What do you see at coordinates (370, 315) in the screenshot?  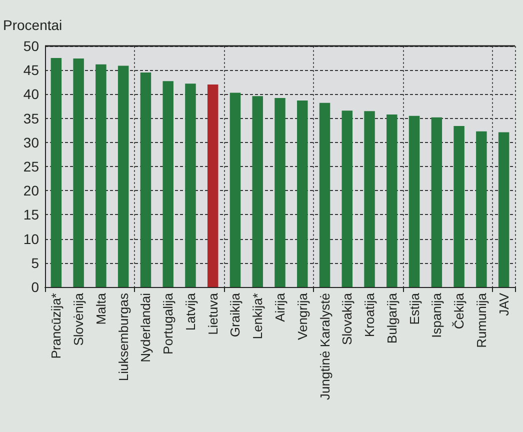 I see `x-tick-label: Kroatija` at bounding box center [370, 315].